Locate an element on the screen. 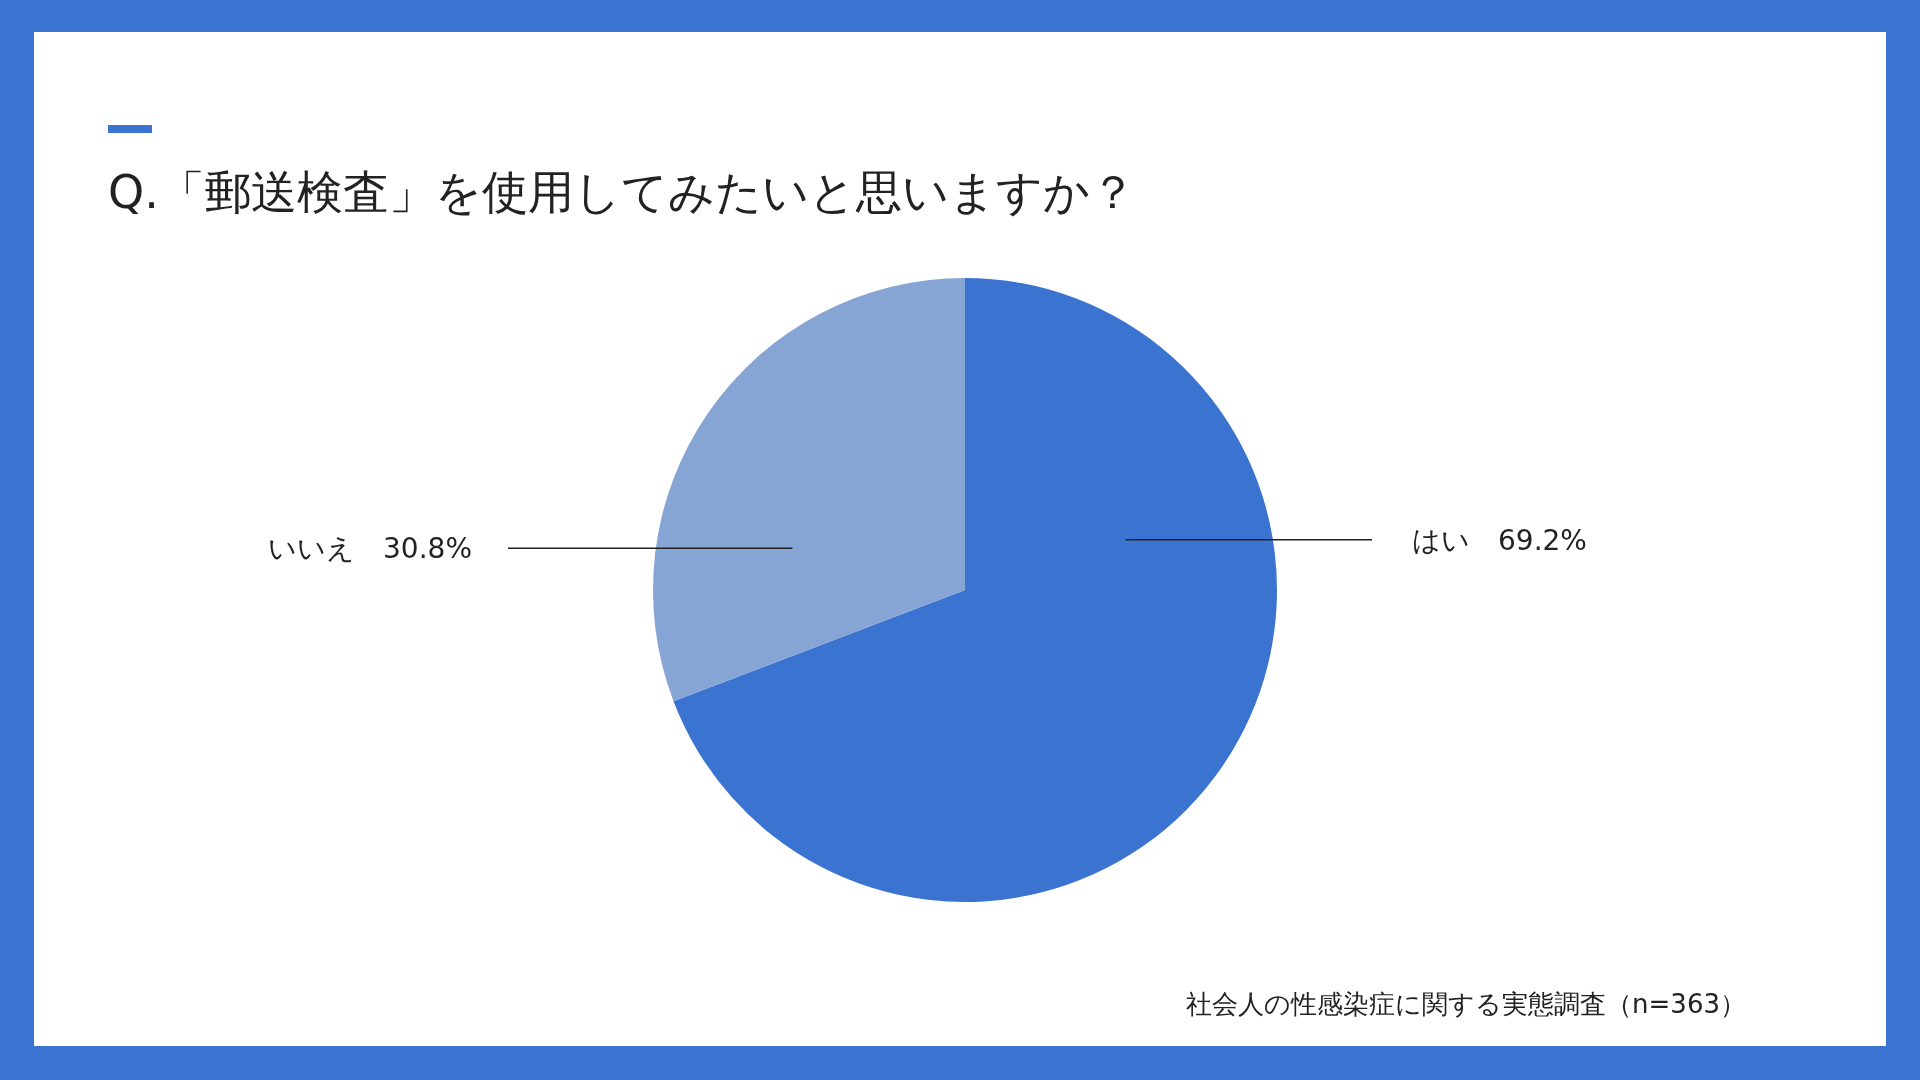 This screenshot has height=1080, width=1920. chart-title: Q.「郵送検査」を使用してみたいと思いますか？ is located at coordinates (622, 192).